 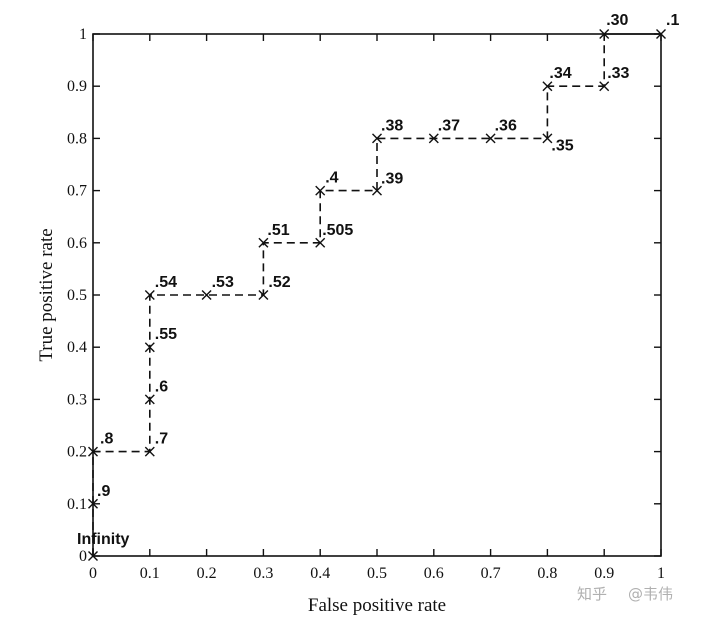 What do you see at coordinates (103, 539) in the screenshot?
I see `roc-point-label: Infinity` at bounding box center [103, 539].